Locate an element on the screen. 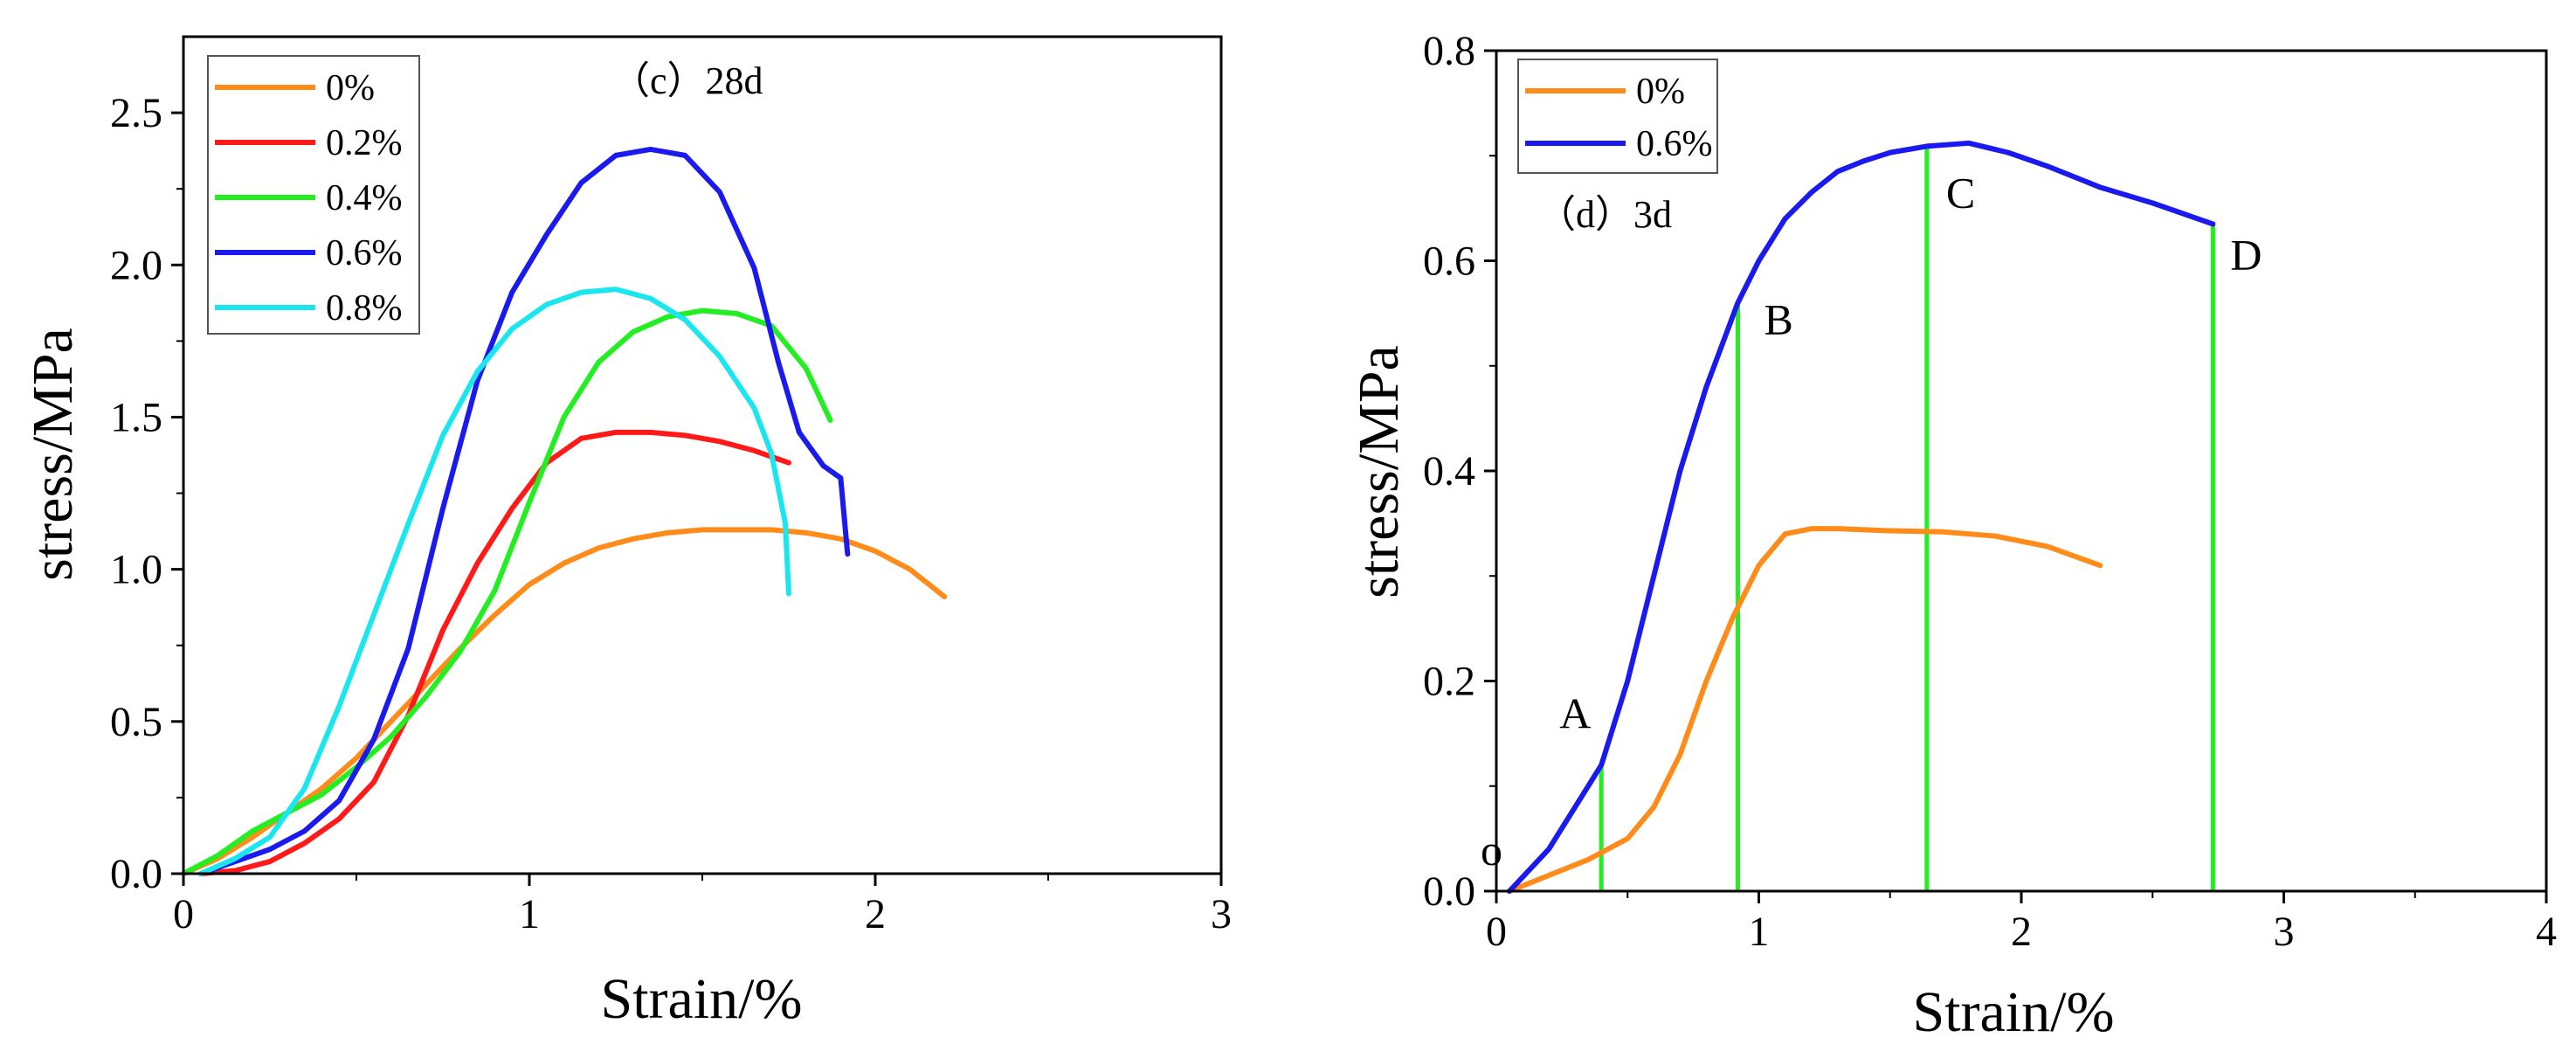 Image resolution: width=2576 pixels, height=1058 pixels. left-ylabel: stress/MPa is located at coordinates (53, 454).